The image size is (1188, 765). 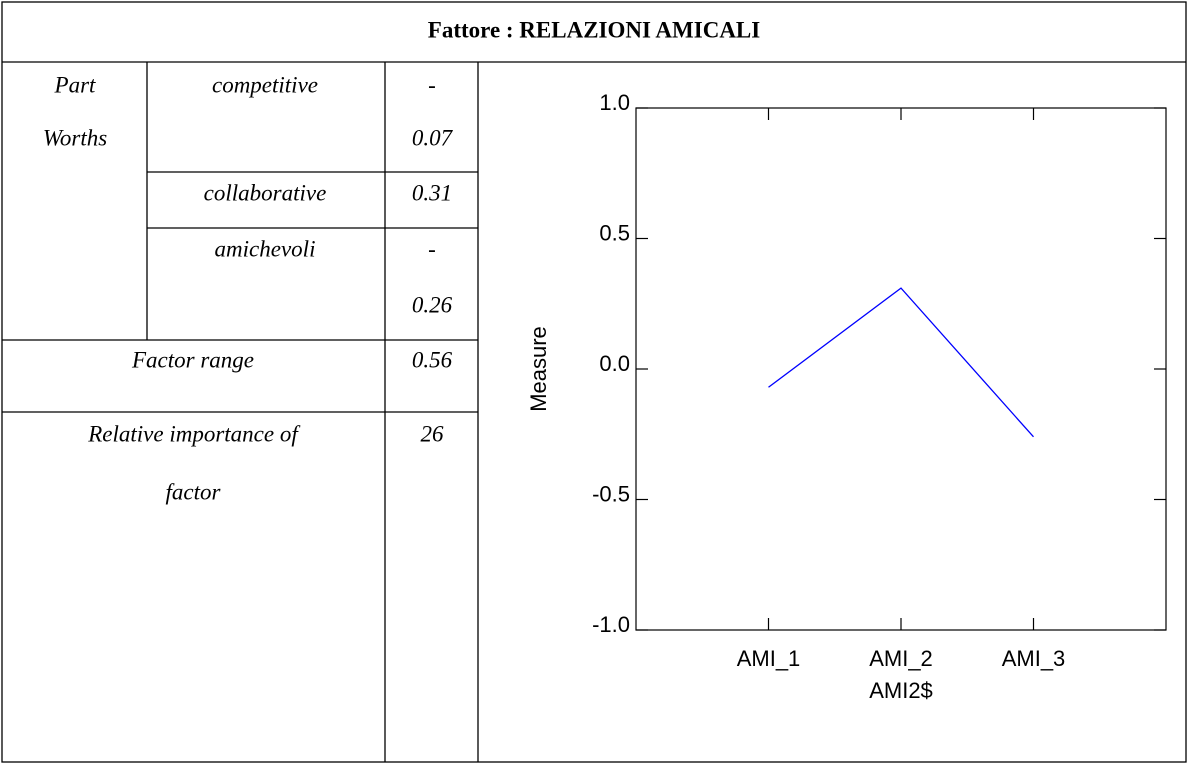 What do you see at coordinates (194, 433) in the screenshot?
I see `row-label: Relative importance of` at bounding box center [194, 433].